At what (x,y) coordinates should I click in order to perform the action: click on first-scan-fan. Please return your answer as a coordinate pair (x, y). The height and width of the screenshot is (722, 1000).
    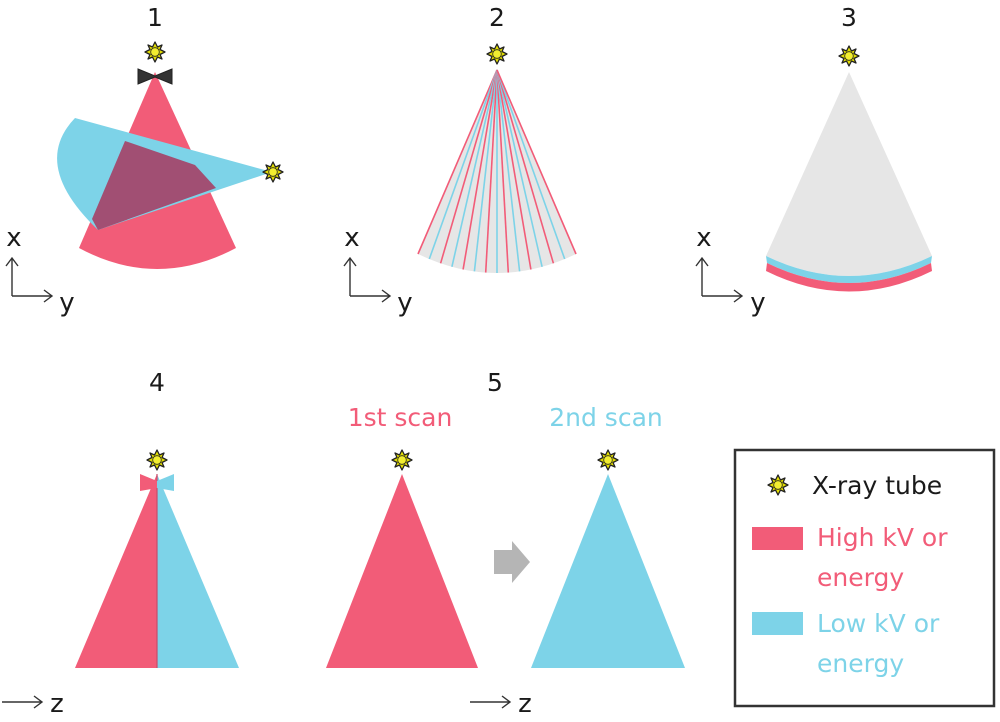
    Looking at the image, I should click on (402, 571).